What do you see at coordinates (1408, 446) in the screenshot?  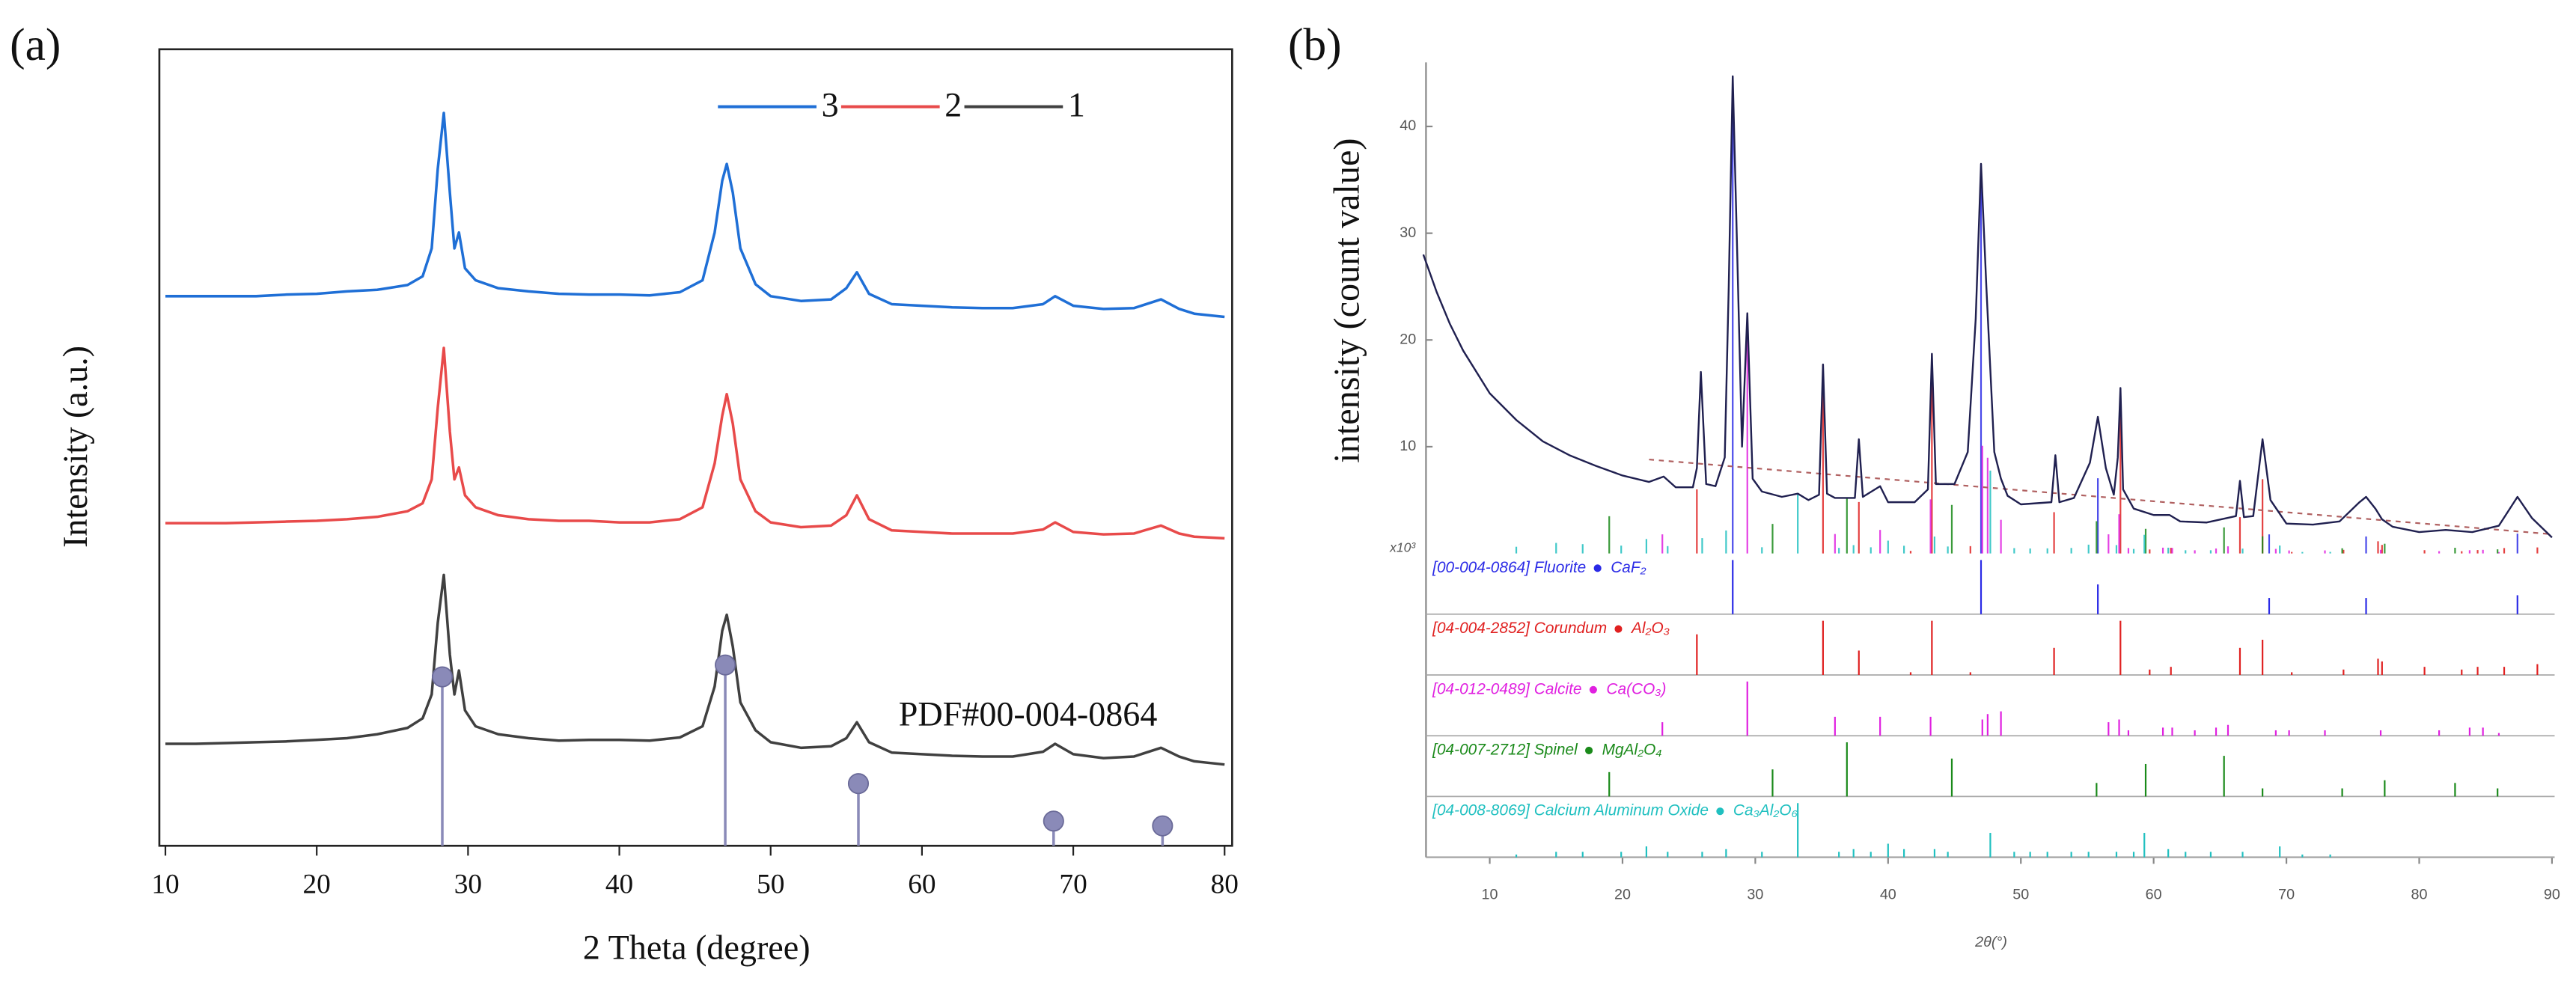 I see `y-tick-label: 10` at bounding box center [1408, 446].